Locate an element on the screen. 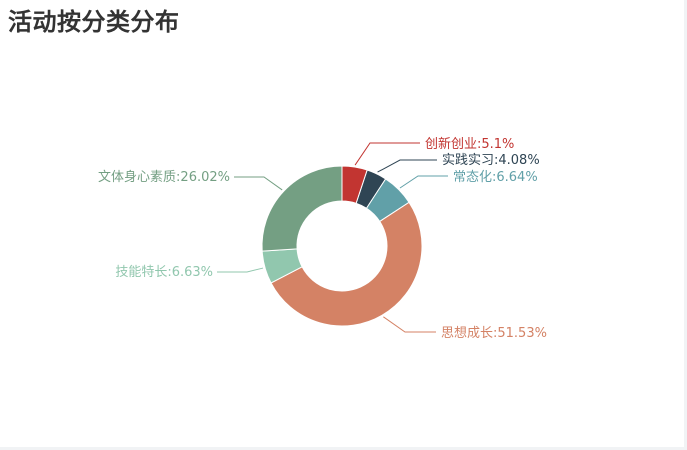 The width and height of the screenshot is (687, 450). chart-title: 活动按分类分布 is located at coordinates (94, 22).